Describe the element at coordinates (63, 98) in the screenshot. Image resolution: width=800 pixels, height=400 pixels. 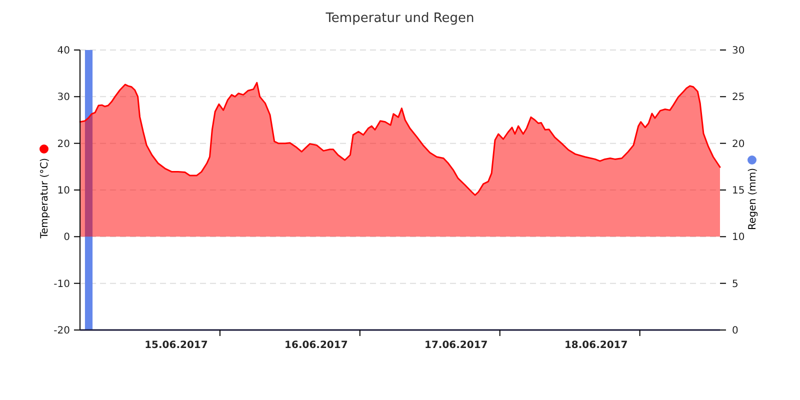
I see `y-tick-label: 30` at that location.